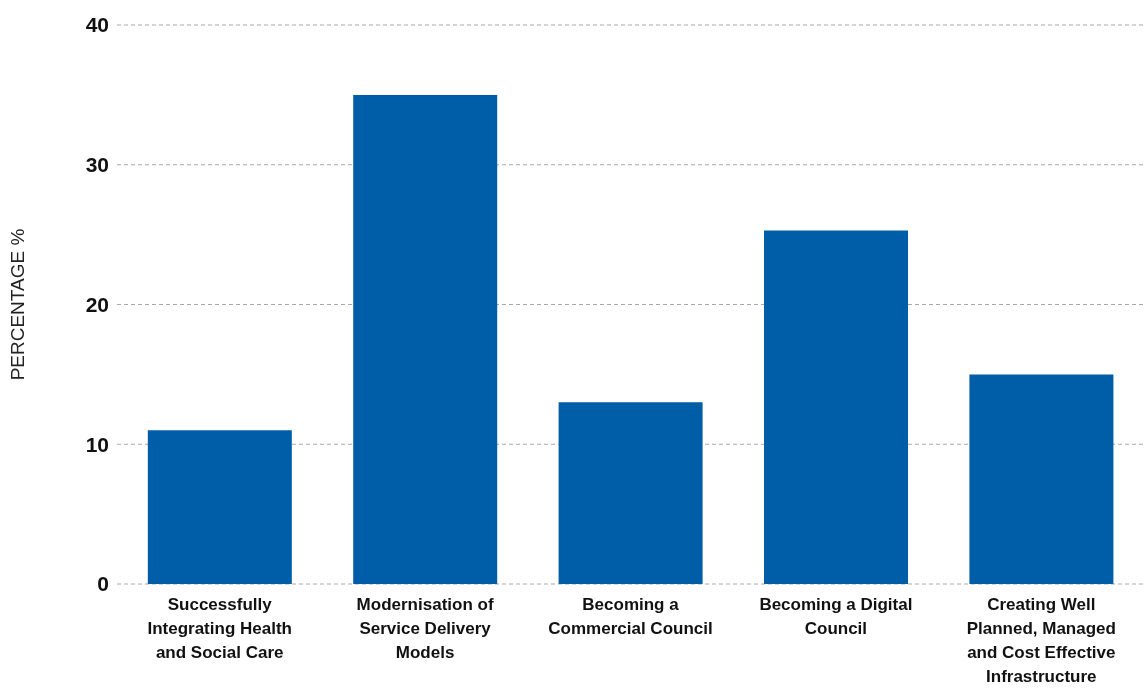  What do you see at coordinates (219, 628) in the screenshot?
I see `x-tick-label: Successfully Integrating Health and Social Care` at bounding box center [219, 628].